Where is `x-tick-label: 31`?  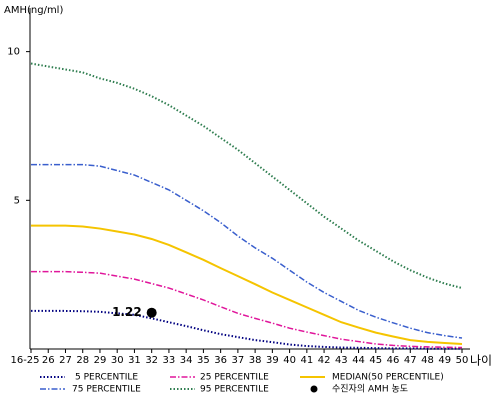
x-tick-label: 31 is located at coordinates (134, 360).